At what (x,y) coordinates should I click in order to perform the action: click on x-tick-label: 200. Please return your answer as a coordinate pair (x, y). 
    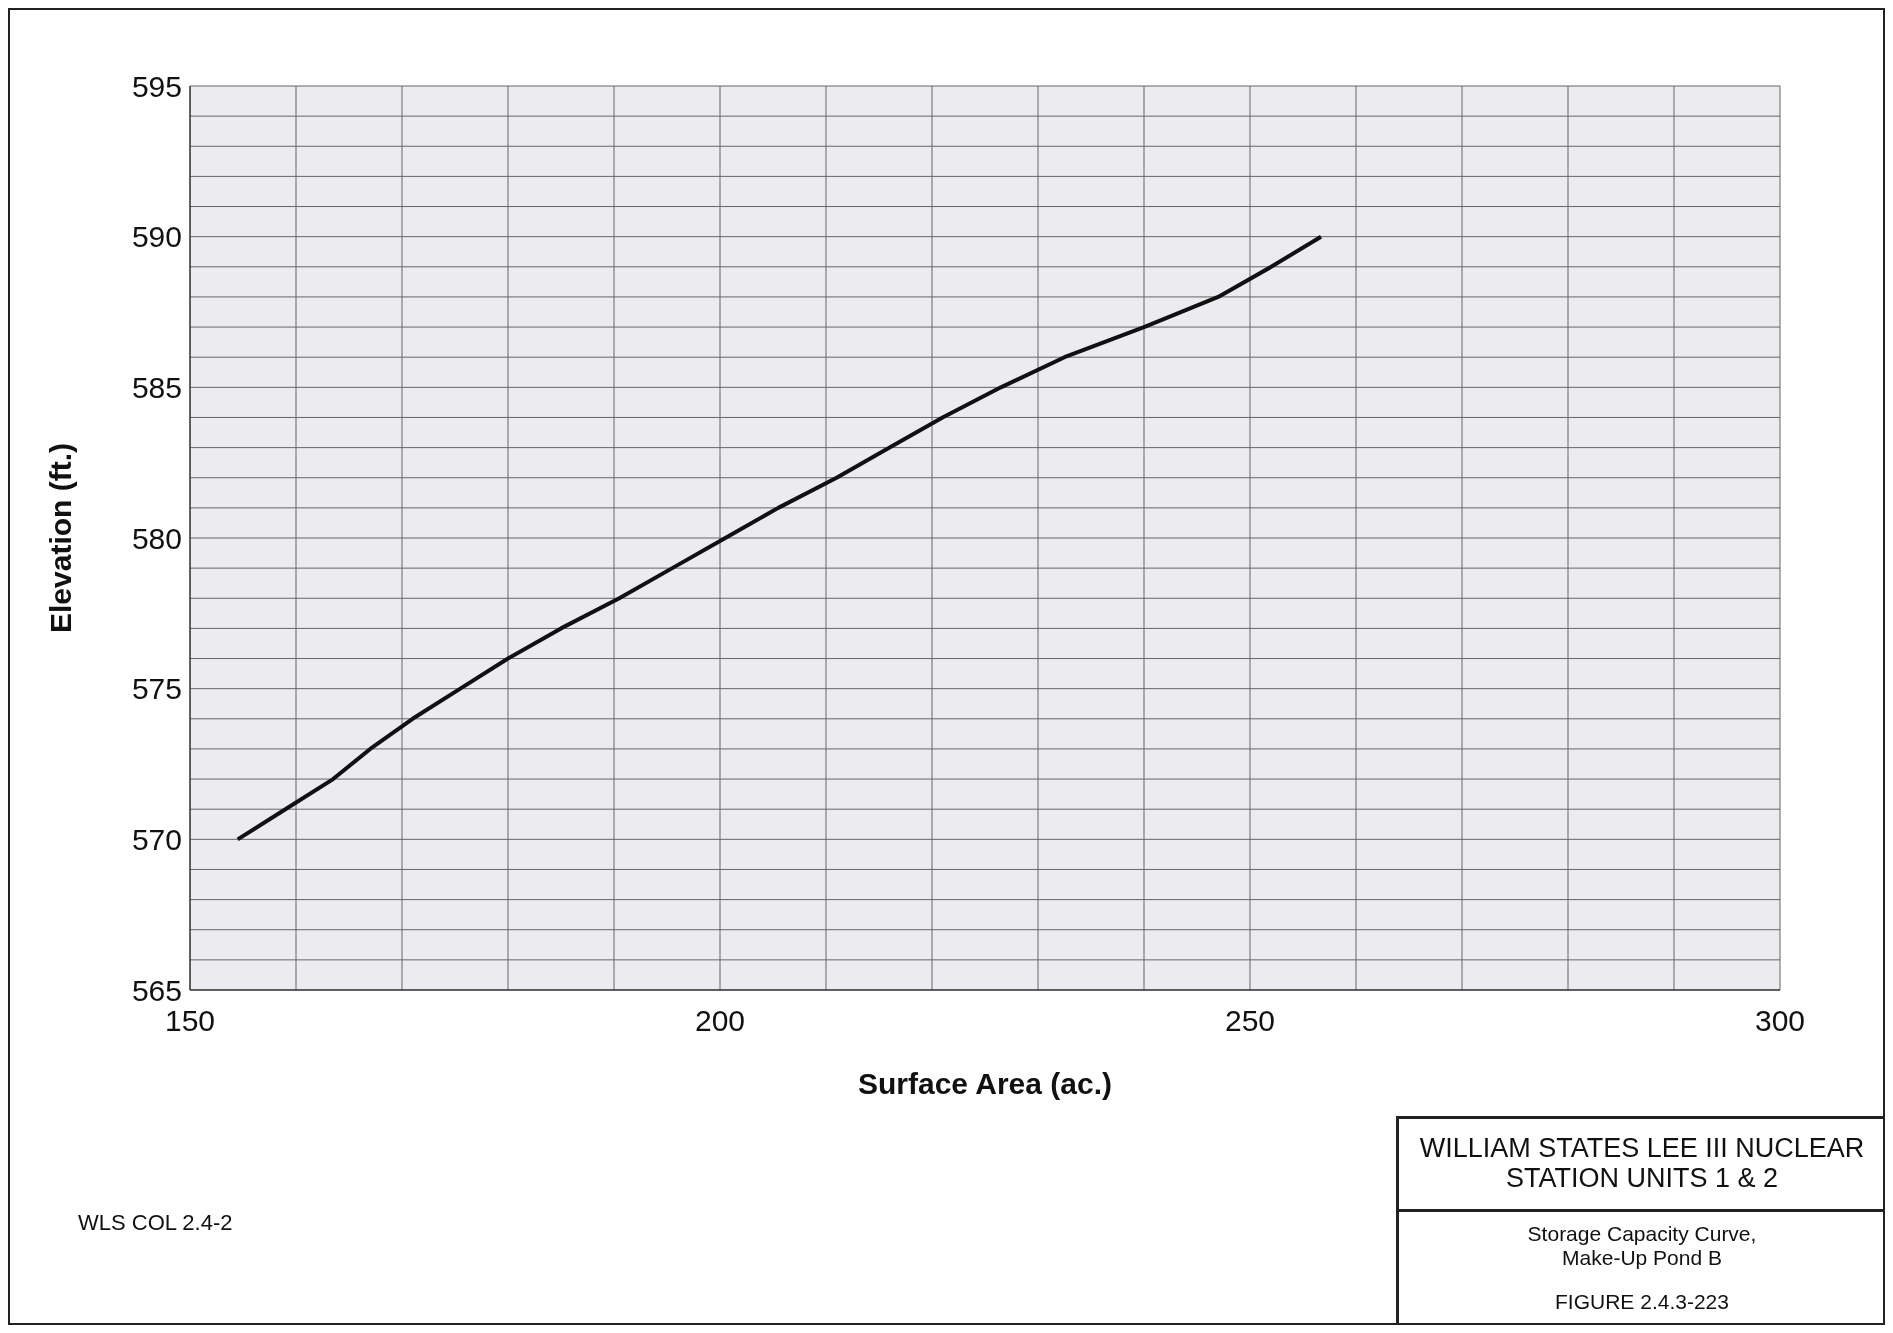
    Looking at the image, I should click on (720, 1021).